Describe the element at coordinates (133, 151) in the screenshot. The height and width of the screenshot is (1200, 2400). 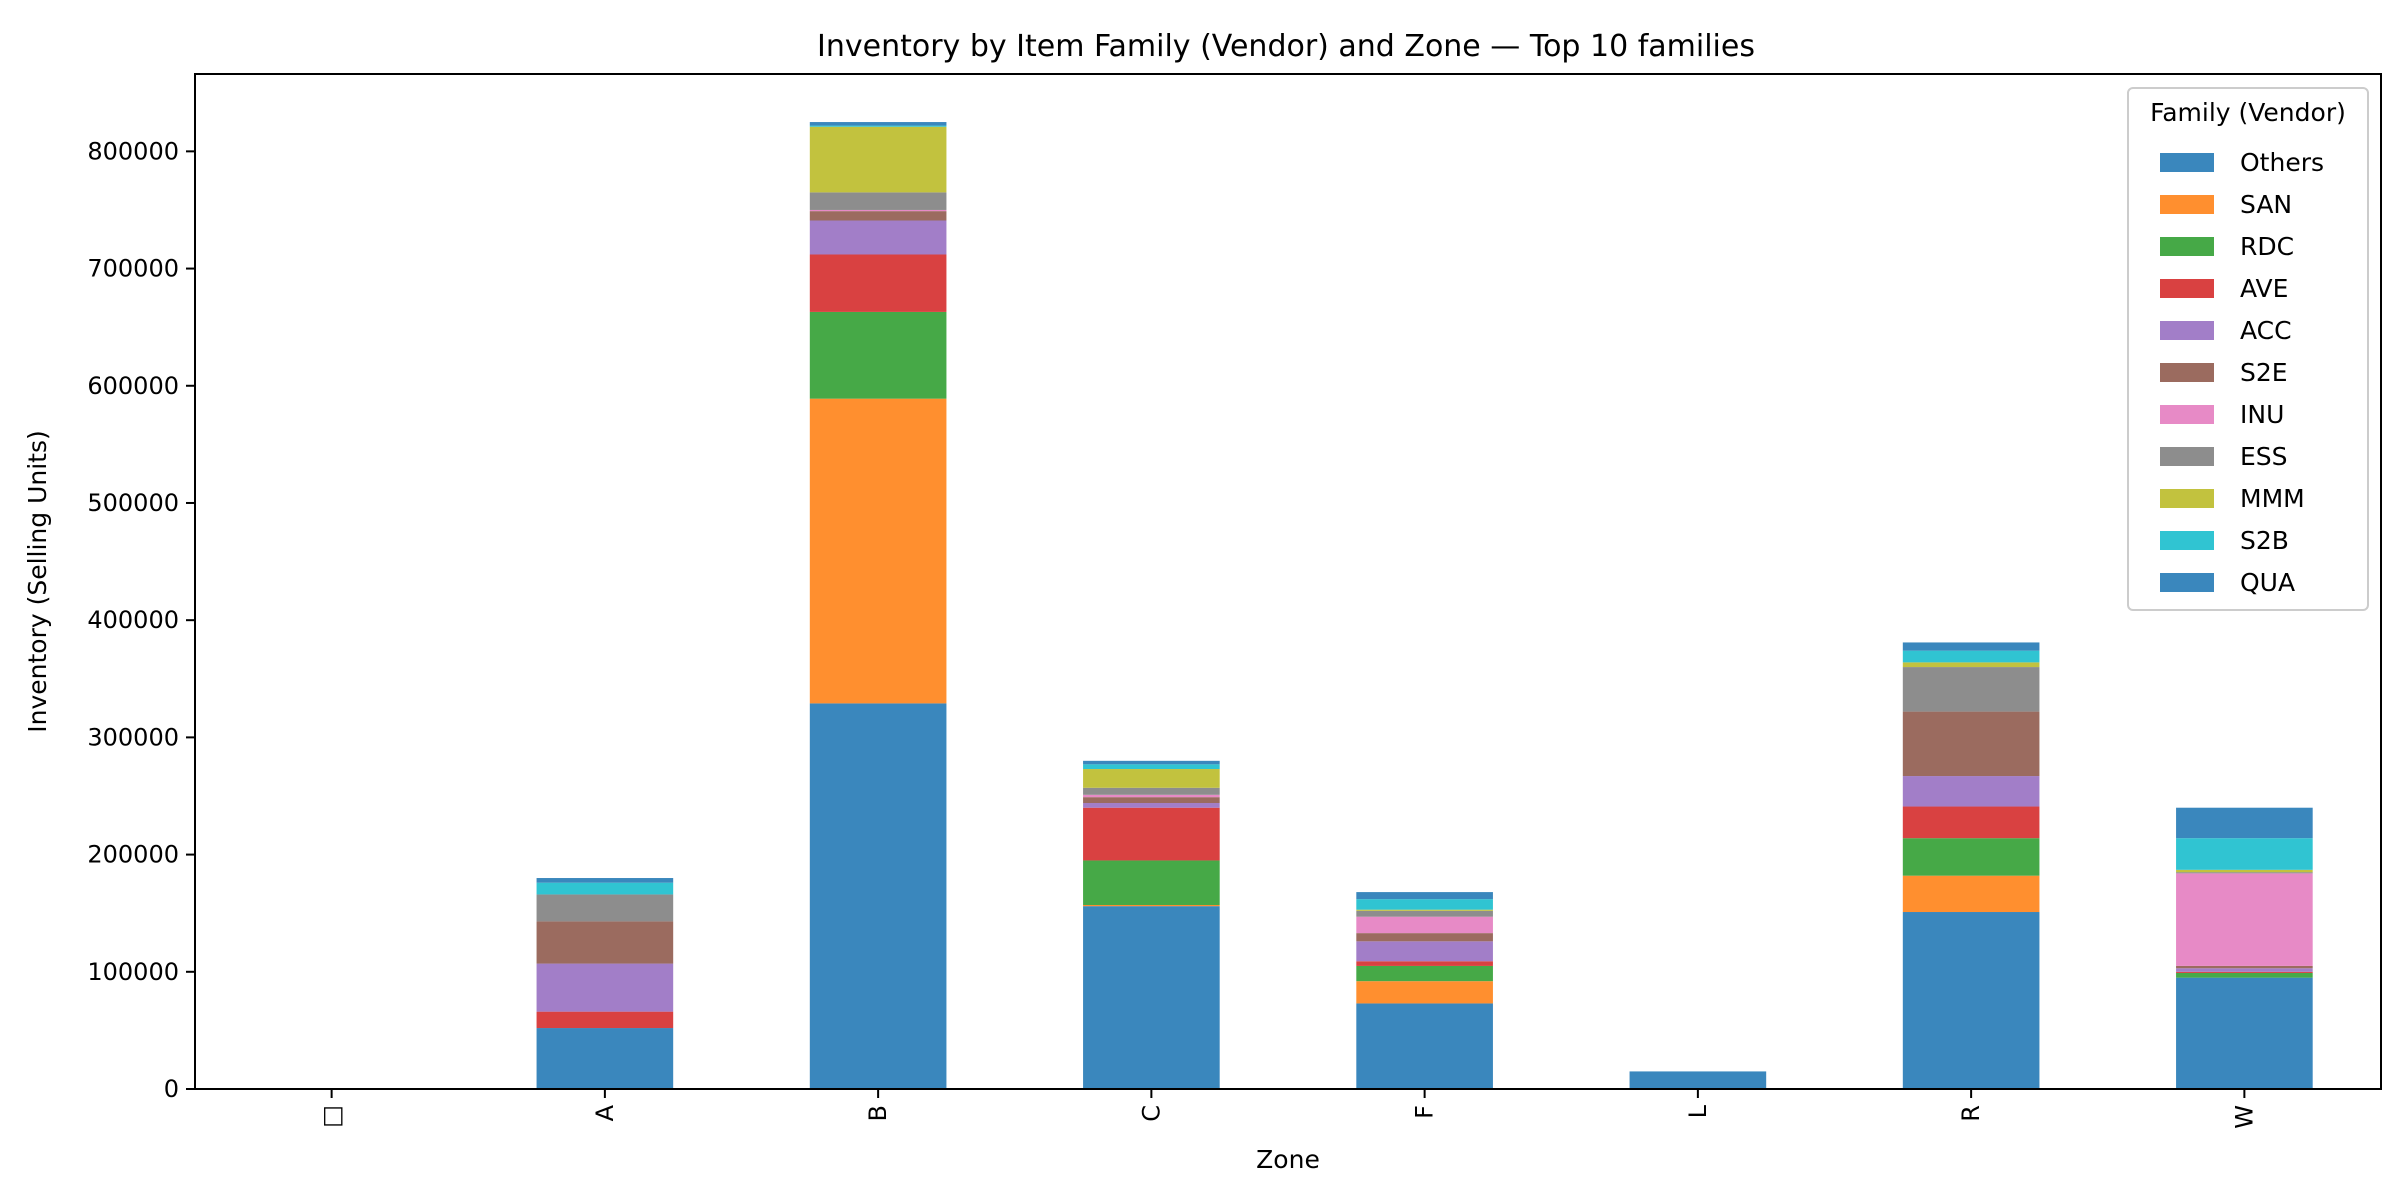
I see `y-tick-label: 800000` at that location.